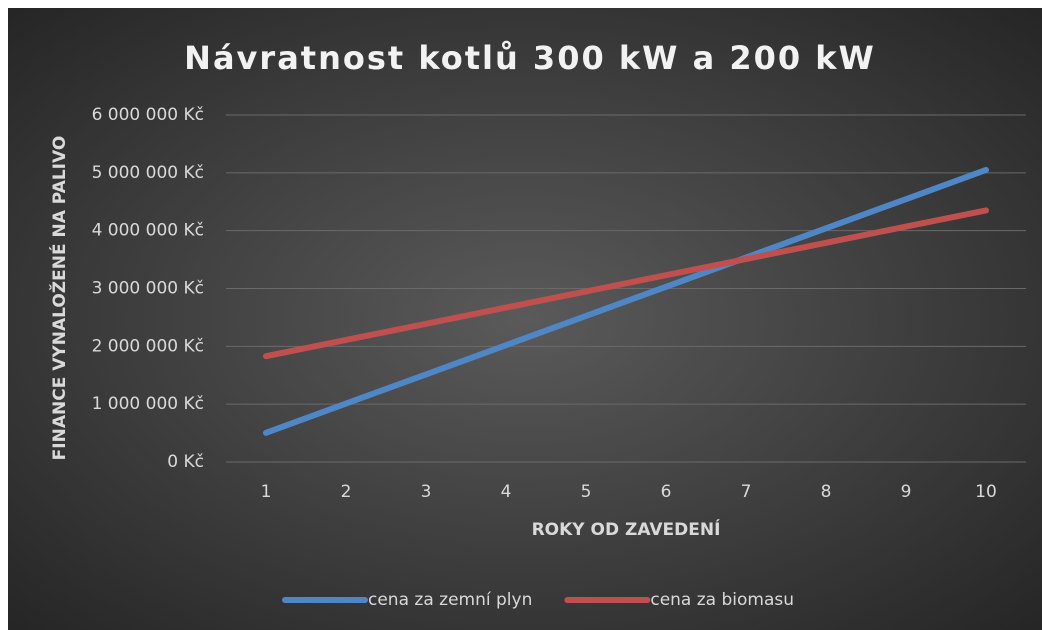 This screenshot has width=1042, height=630. I want to click on legend-label: cena za zemní plyn, so click(450, 600).